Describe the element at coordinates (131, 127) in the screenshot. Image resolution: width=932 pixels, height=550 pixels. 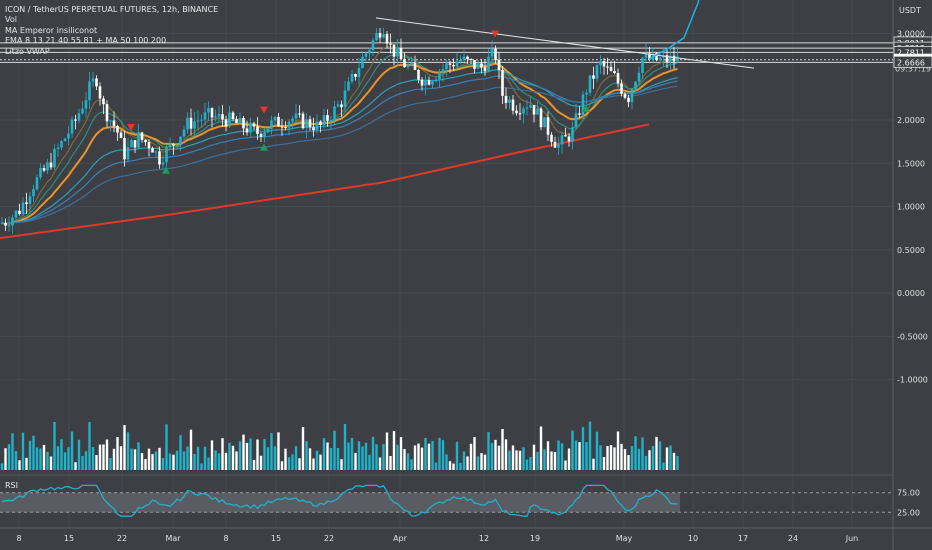
I see `sell-signal-icon` at that location.